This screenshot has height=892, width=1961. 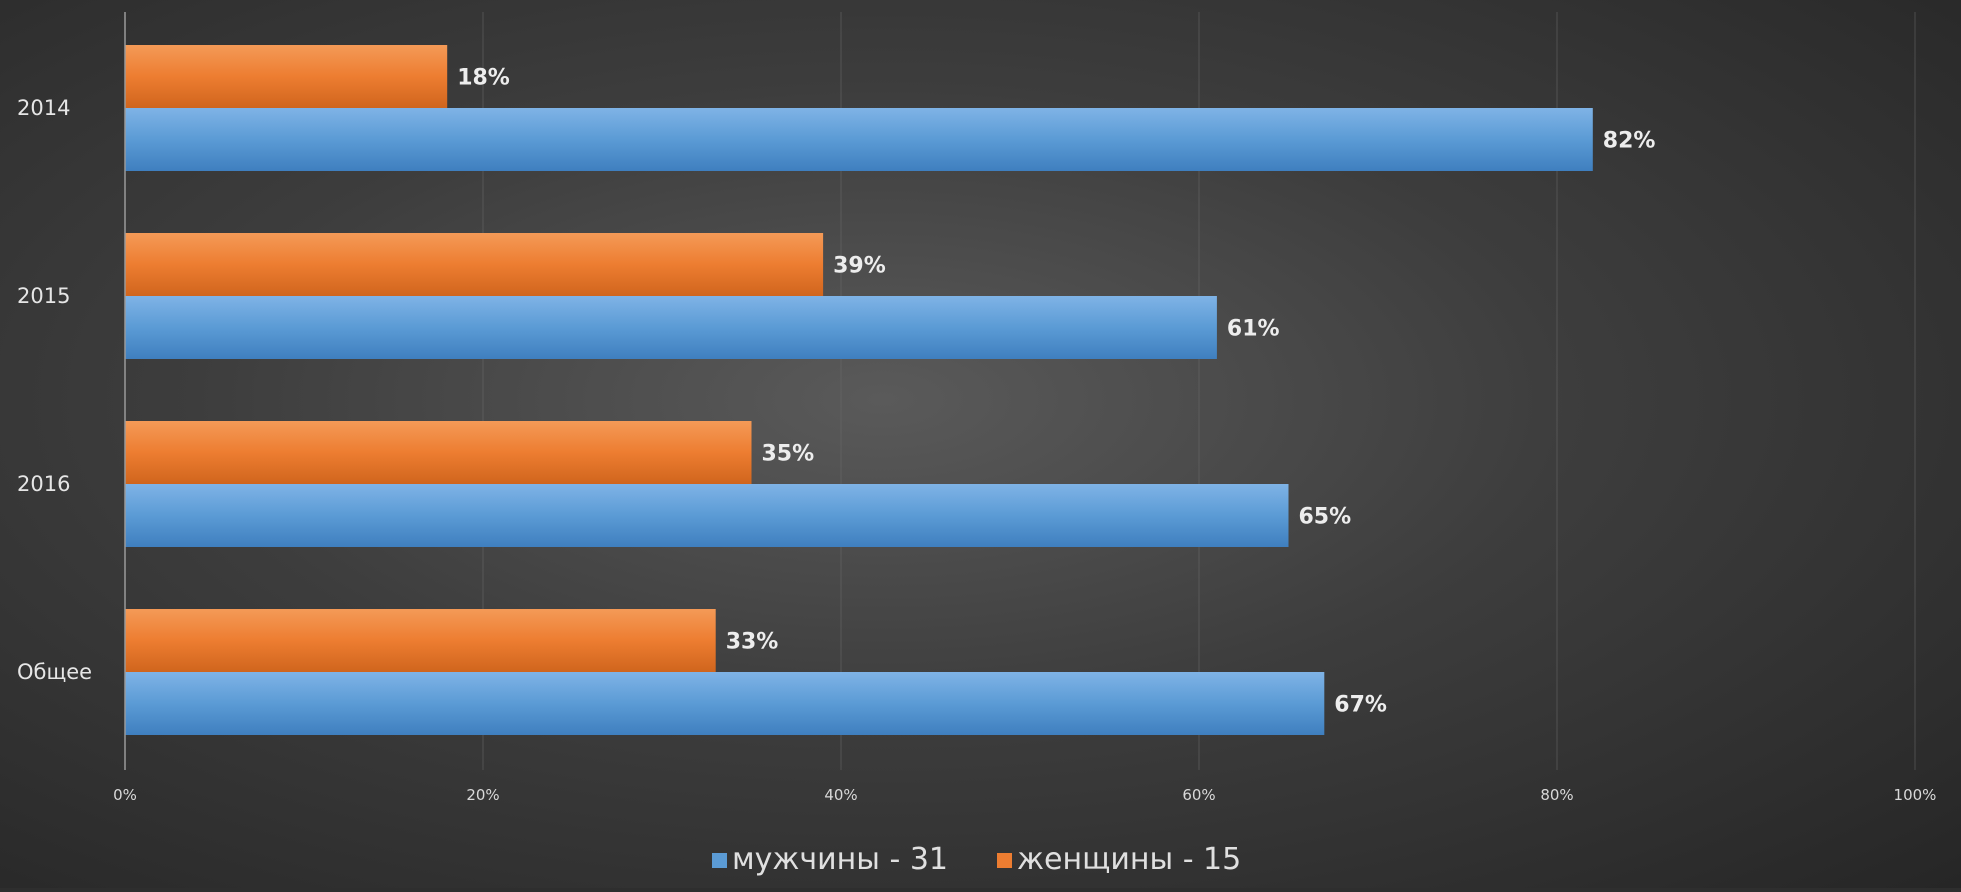 What do you see at coordinates (840, 795) in the screenshot?
I see `x-tick-label: 40%` at bounding box center [840, 795].